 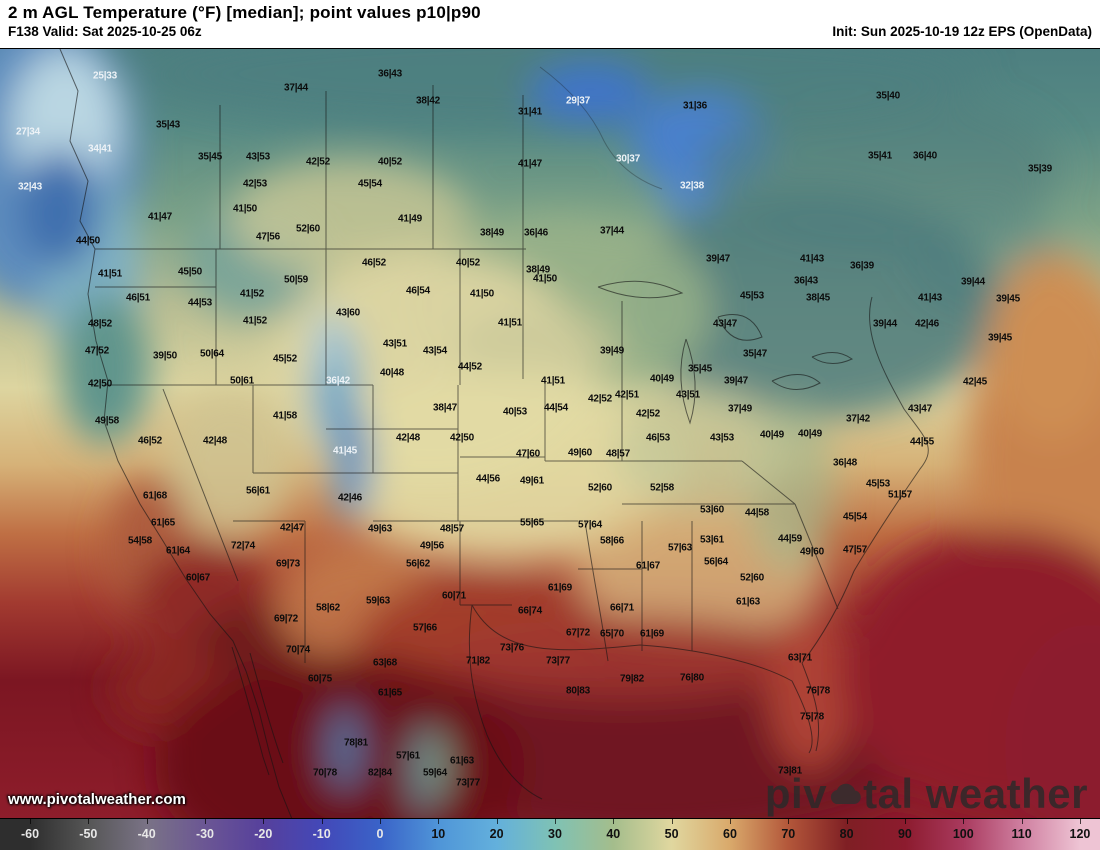 What do you see at coordinates (528, 454) in the screenshot?
I see `station-value: 47|60` at bounding box center [528, 454].